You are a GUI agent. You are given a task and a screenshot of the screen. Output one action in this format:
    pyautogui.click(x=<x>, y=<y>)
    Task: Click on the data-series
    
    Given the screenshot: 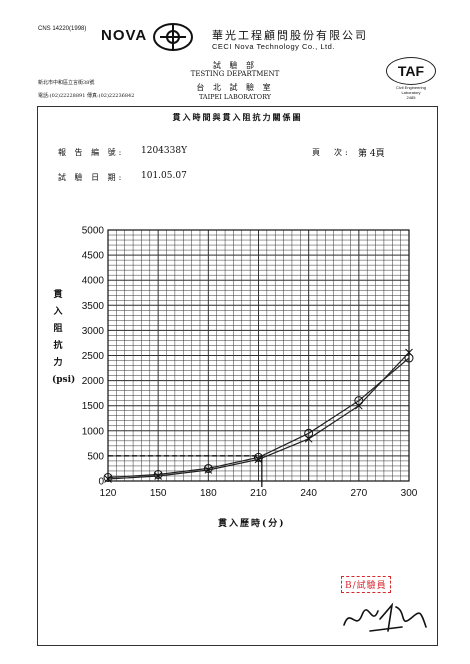 What is the action you would take?
    pyautogui.click(x=258, y=415)
    